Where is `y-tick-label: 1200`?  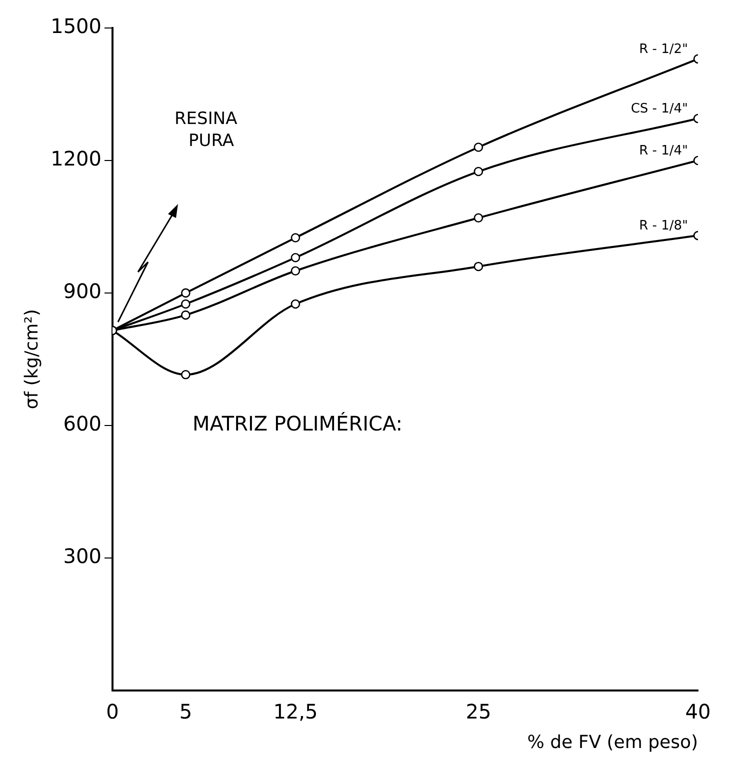
y-tick-label: 1200 is located at coordinates (76, 158).